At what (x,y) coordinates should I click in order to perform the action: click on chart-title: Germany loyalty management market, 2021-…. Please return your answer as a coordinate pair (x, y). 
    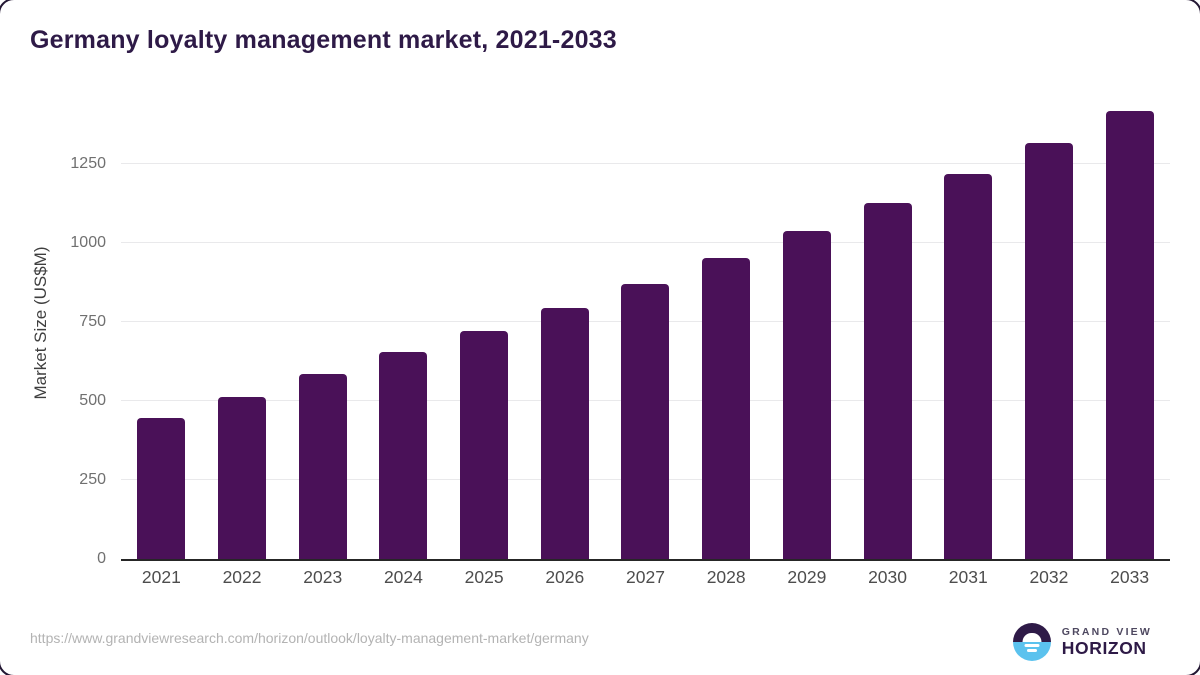
    Looking at the image, I should click on (323, 40).